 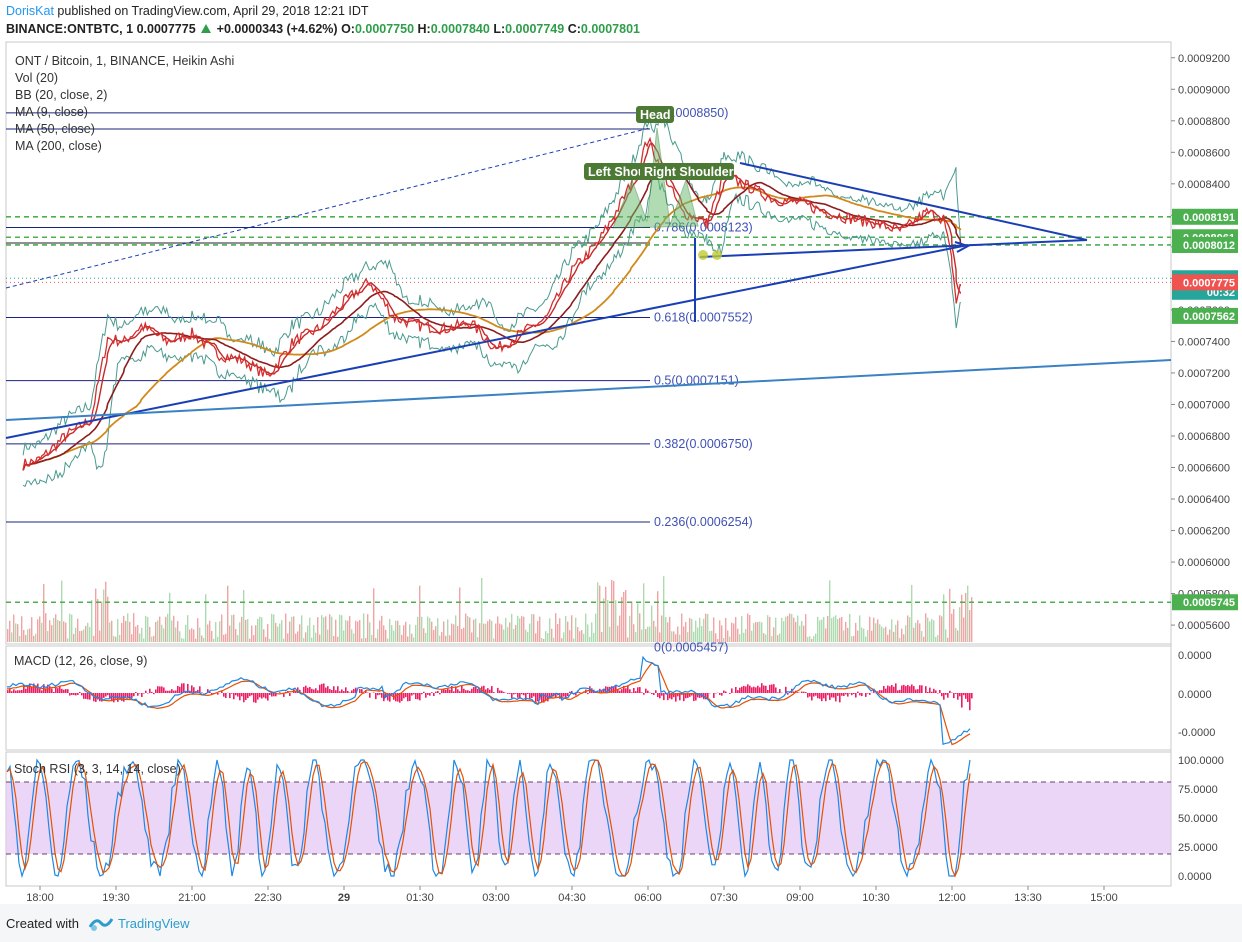 I want to click on stoch-tick-label: 50.0000, so click(x=1198, y=819).